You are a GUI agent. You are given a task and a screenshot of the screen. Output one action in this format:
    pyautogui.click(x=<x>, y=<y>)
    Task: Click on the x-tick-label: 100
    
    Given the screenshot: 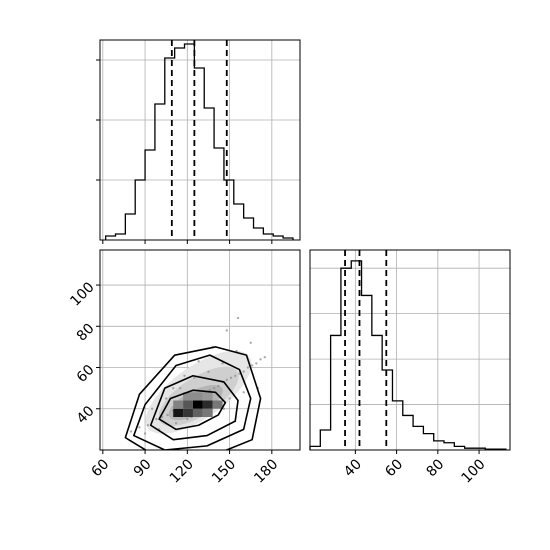 What is the action you would take?
    pyautogui.click(x=473, y=471)
    